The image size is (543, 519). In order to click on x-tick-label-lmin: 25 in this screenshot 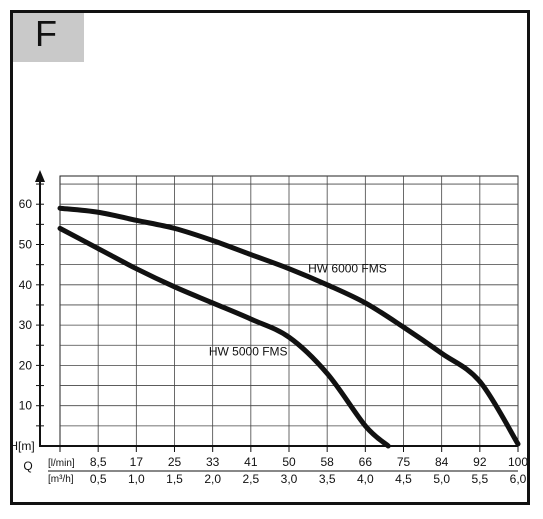, I will do `click(175, 462)`.